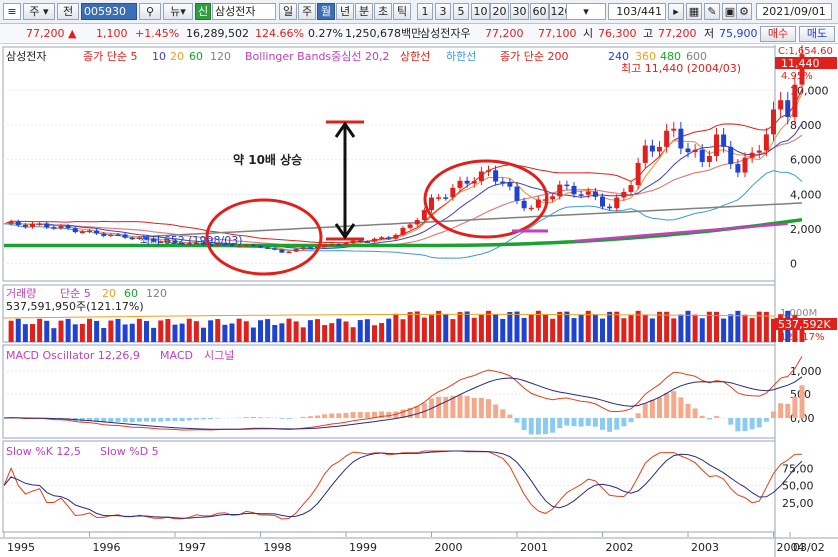 The height and width of the screenshot is (557, 838). Describe the element at coordinates (709, 33) in the screenshot. I see `low-label: 저` at that location.